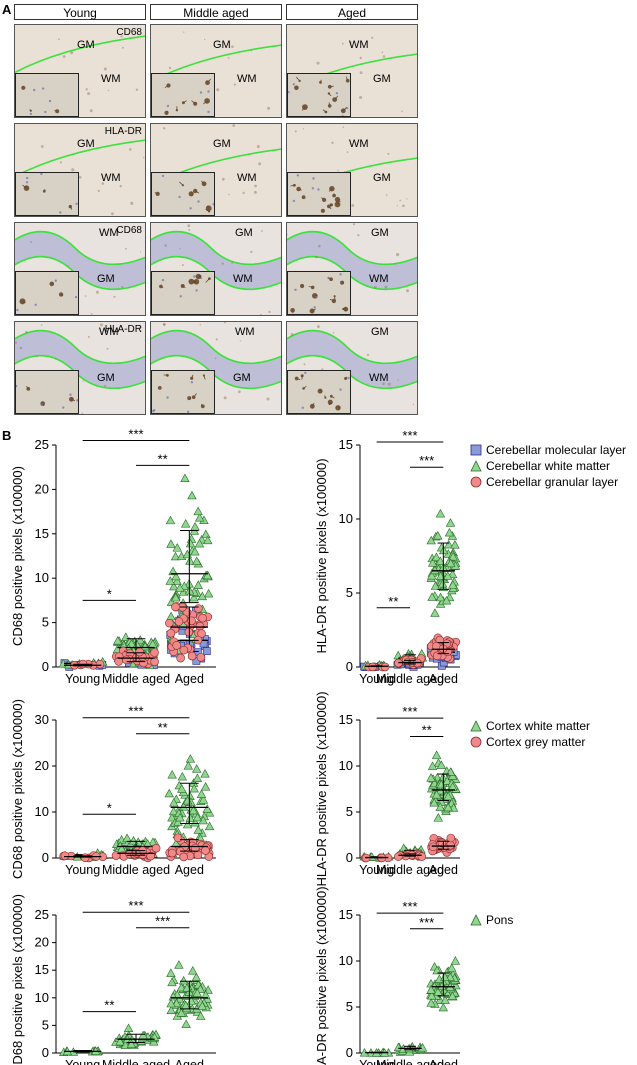  I want to click on micrograph-tile: GM WM HLA-DR, so click(80, 170).